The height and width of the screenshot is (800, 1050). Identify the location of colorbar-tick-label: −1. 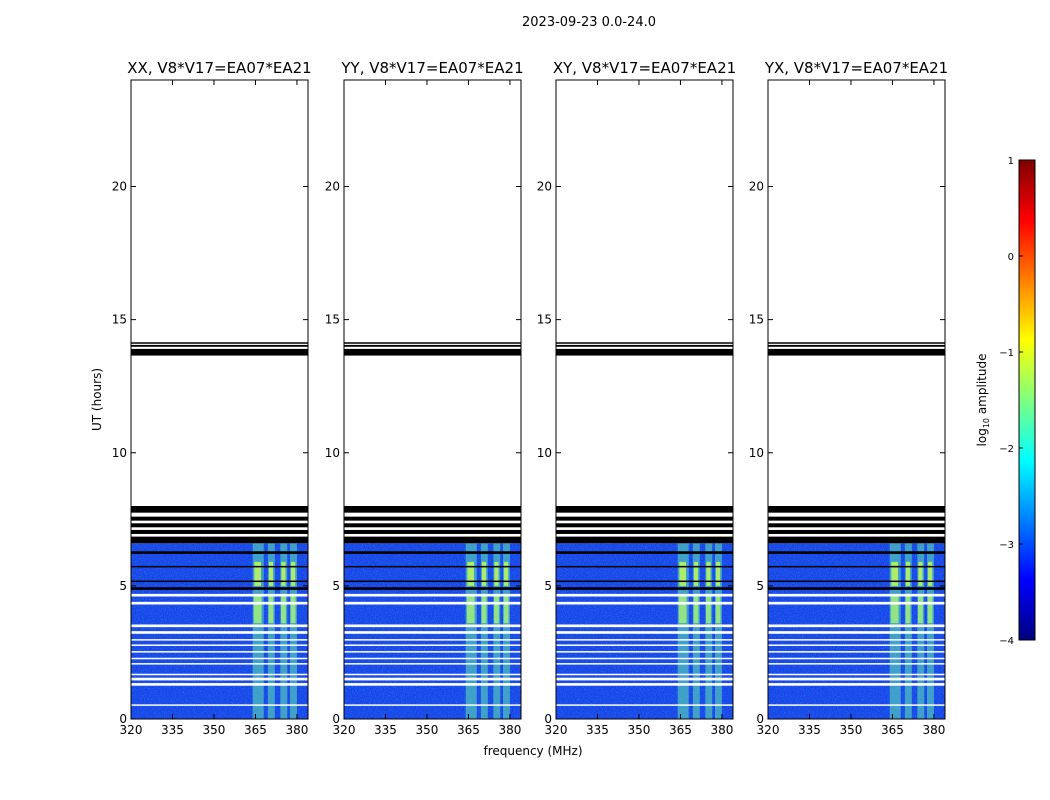
(1006, 353).